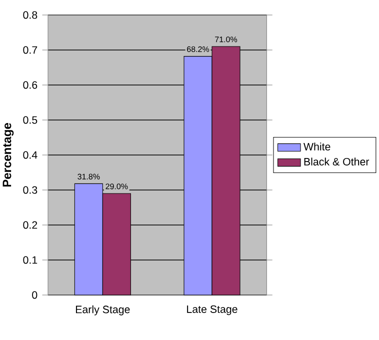 This screenshot has height=340, width=379. I want to click on data-label: 31.8%, so click(89, 177).